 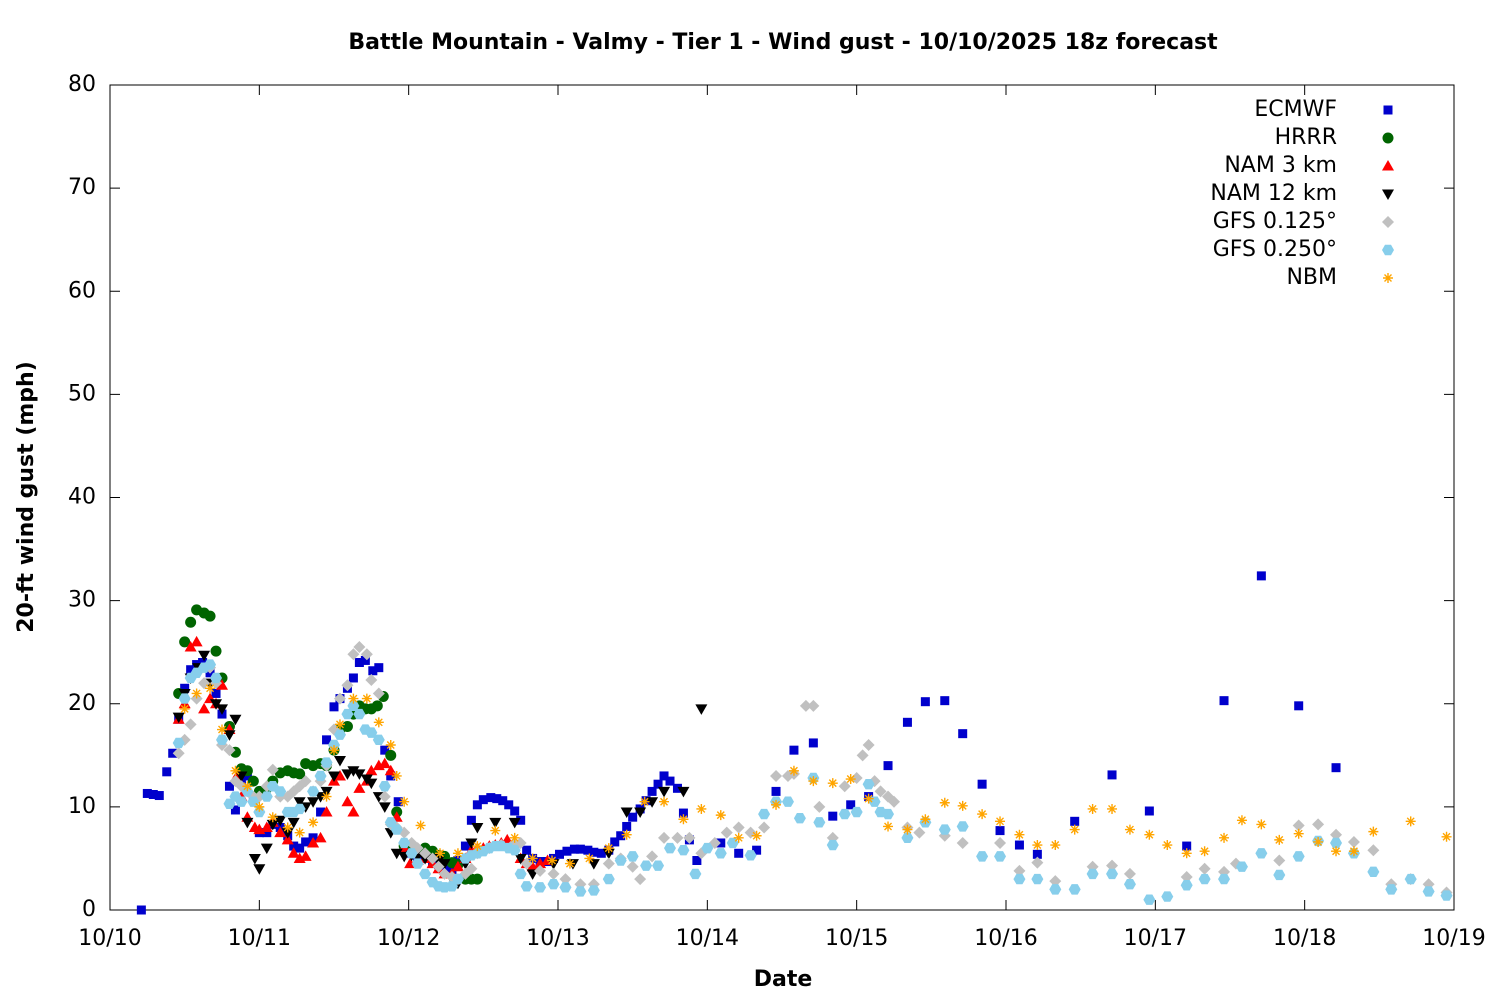 What do you see at coordinates (408, 938) in the screenshot?
I see `x-tick-label: 10/12` at bounding box center [408, 938].